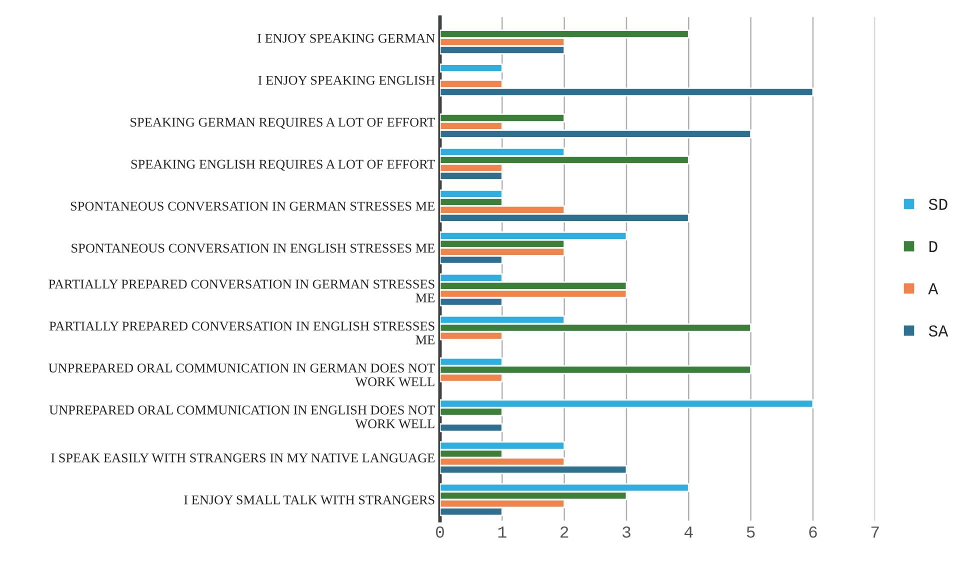  I want to click on y-tick-label: SPONTANEOUS CONVERSATION IN GERMAN STRESSES ME, so click(252, 206).